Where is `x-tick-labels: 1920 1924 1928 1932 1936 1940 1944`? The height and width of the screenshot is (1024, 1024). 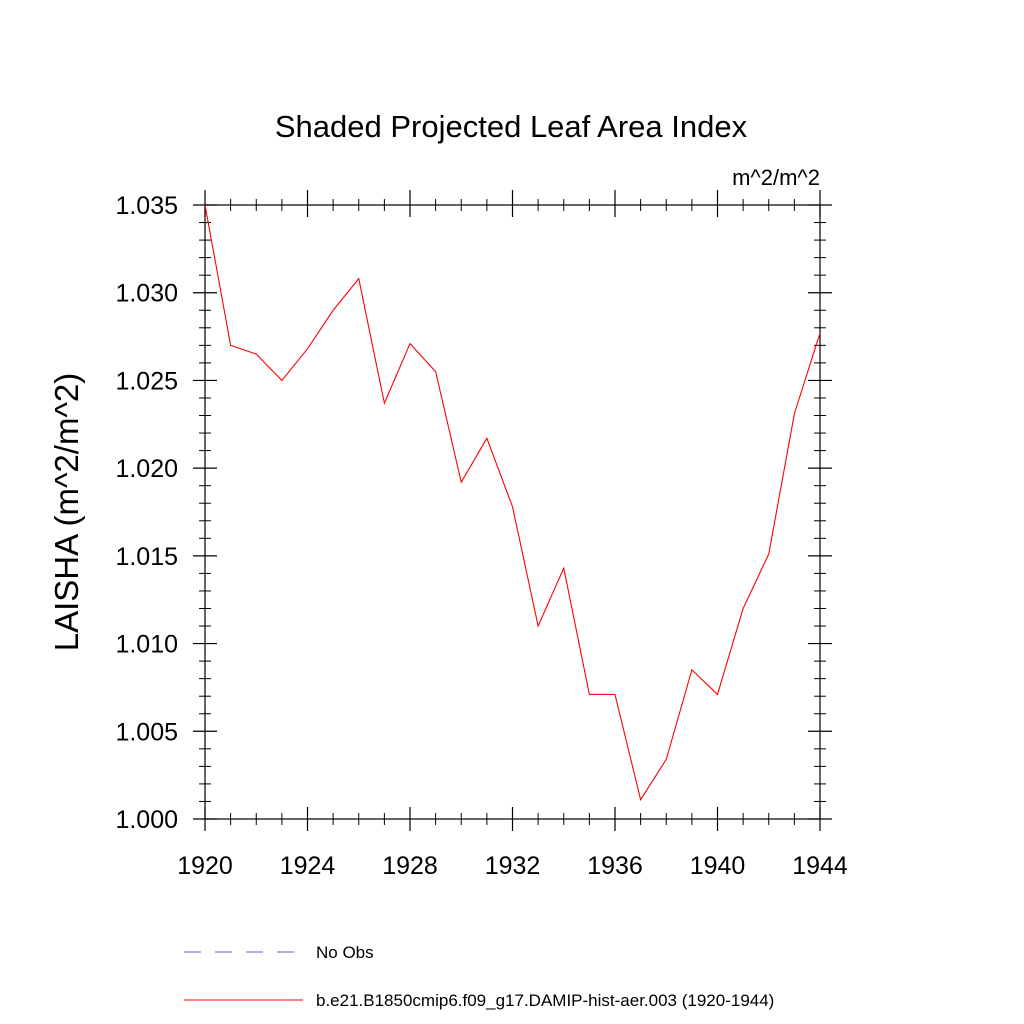 x-tick-labels: 1920 1924 1928 1932 1936 1940 1944 is located at coordinates (512, 866).